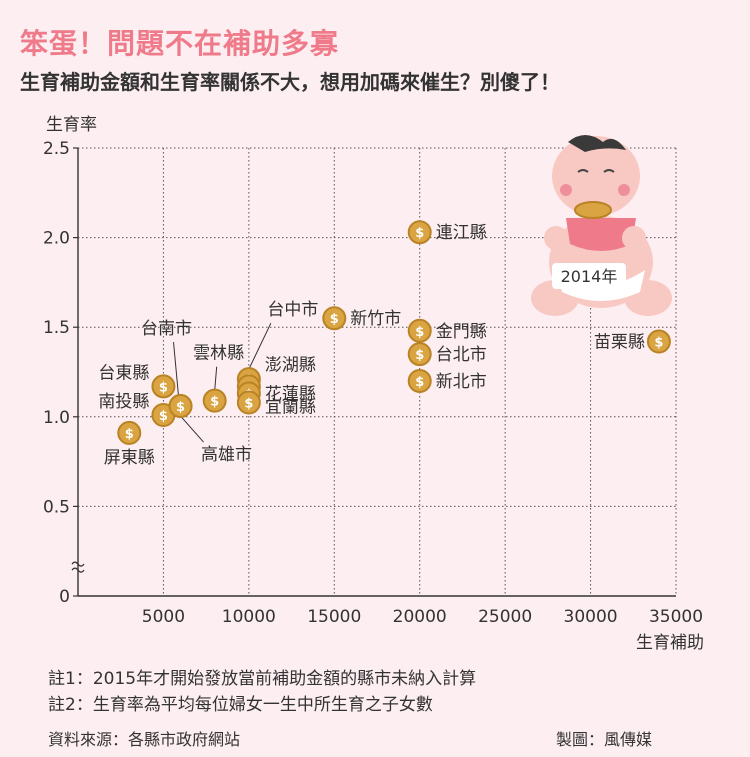 Image resolution: width=750 pixels, height=757 pixels. I want to click on baby-bib, so click(601, 234).